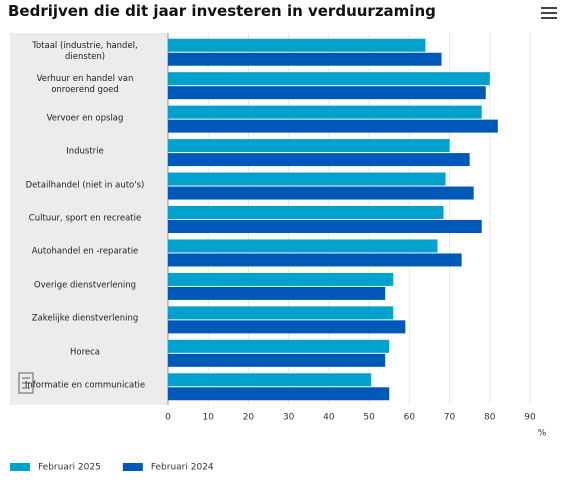 The height and width of the screenshot is (480, 565). What do you see at coordinates (85, 318) in the screenshot?
I see `category-label: Zakelijke dienstverlening` at bounding box center [85, 318].